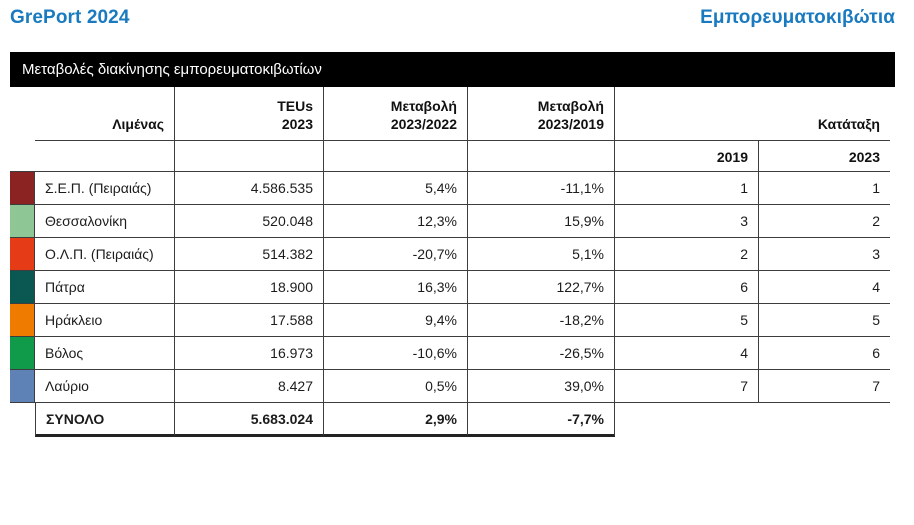 The image size is (914, 525). Describe the element at coordinates (687, 188) in the screenshot. I see `rank-2019-value: 1` at that location.